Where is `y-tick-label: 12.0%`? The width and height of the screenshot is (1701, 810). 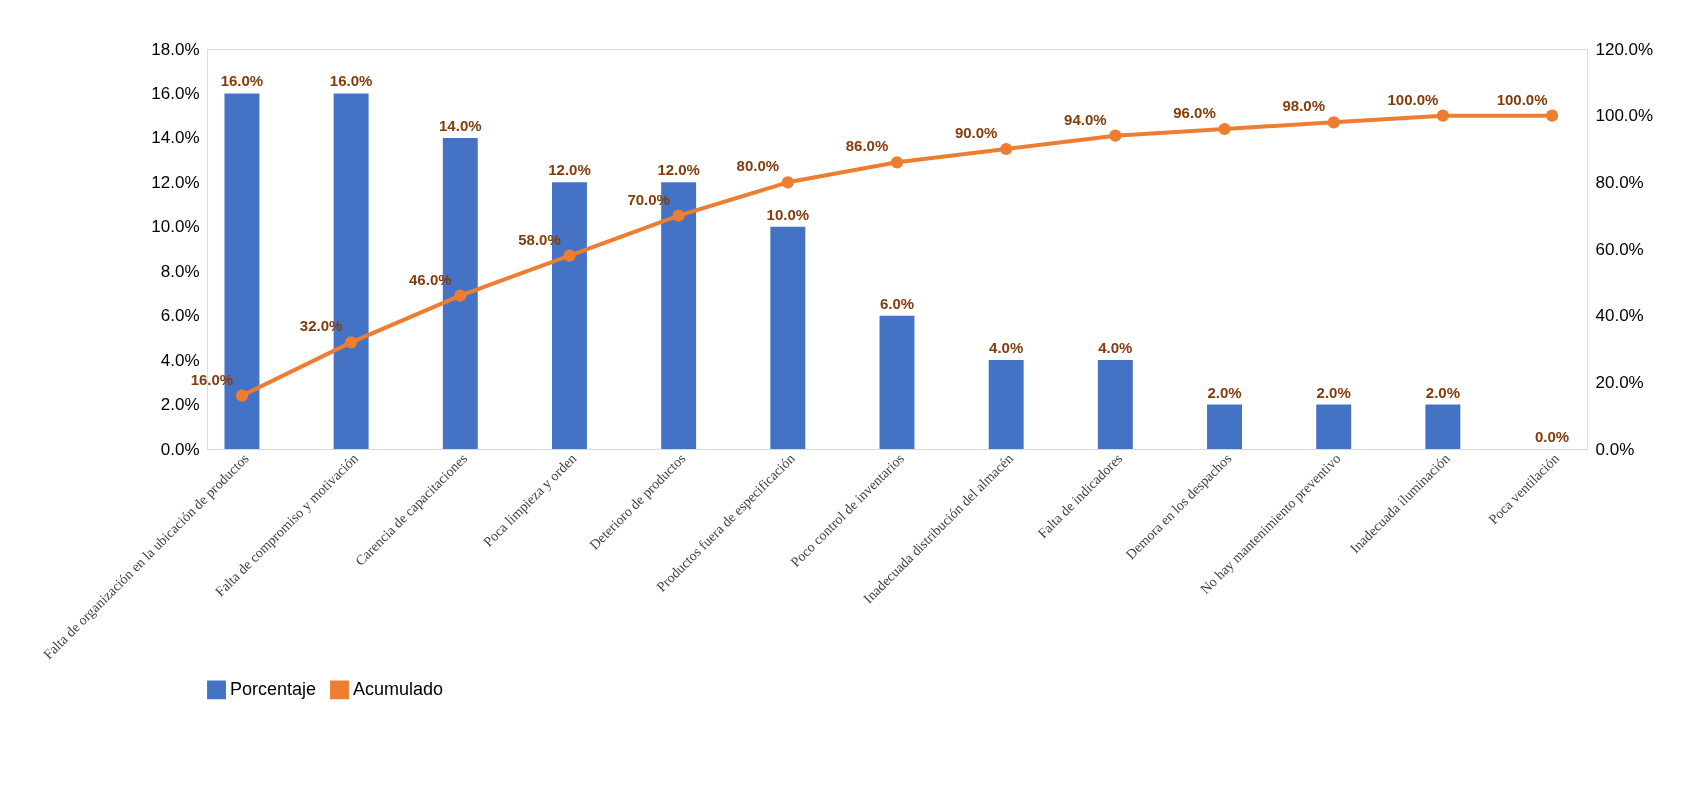
y-tick-label: 12.0% is located at coordinates (175, 182).